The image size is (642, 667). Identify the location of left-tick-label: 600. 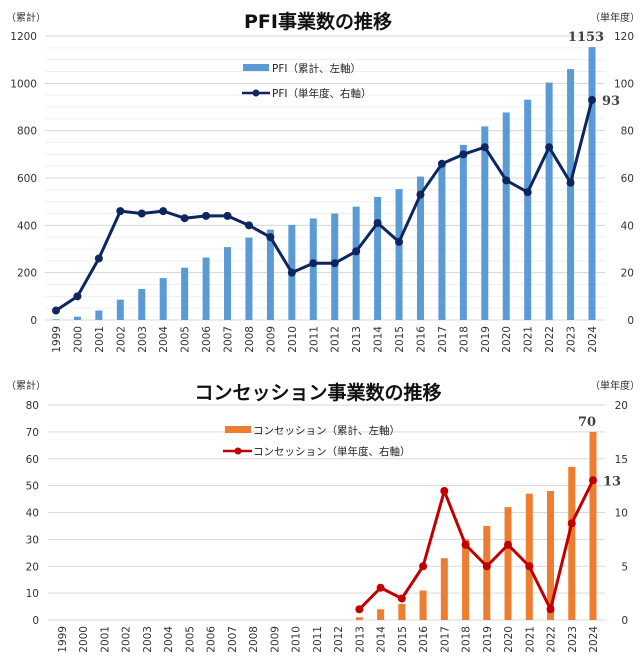
(27, 179).